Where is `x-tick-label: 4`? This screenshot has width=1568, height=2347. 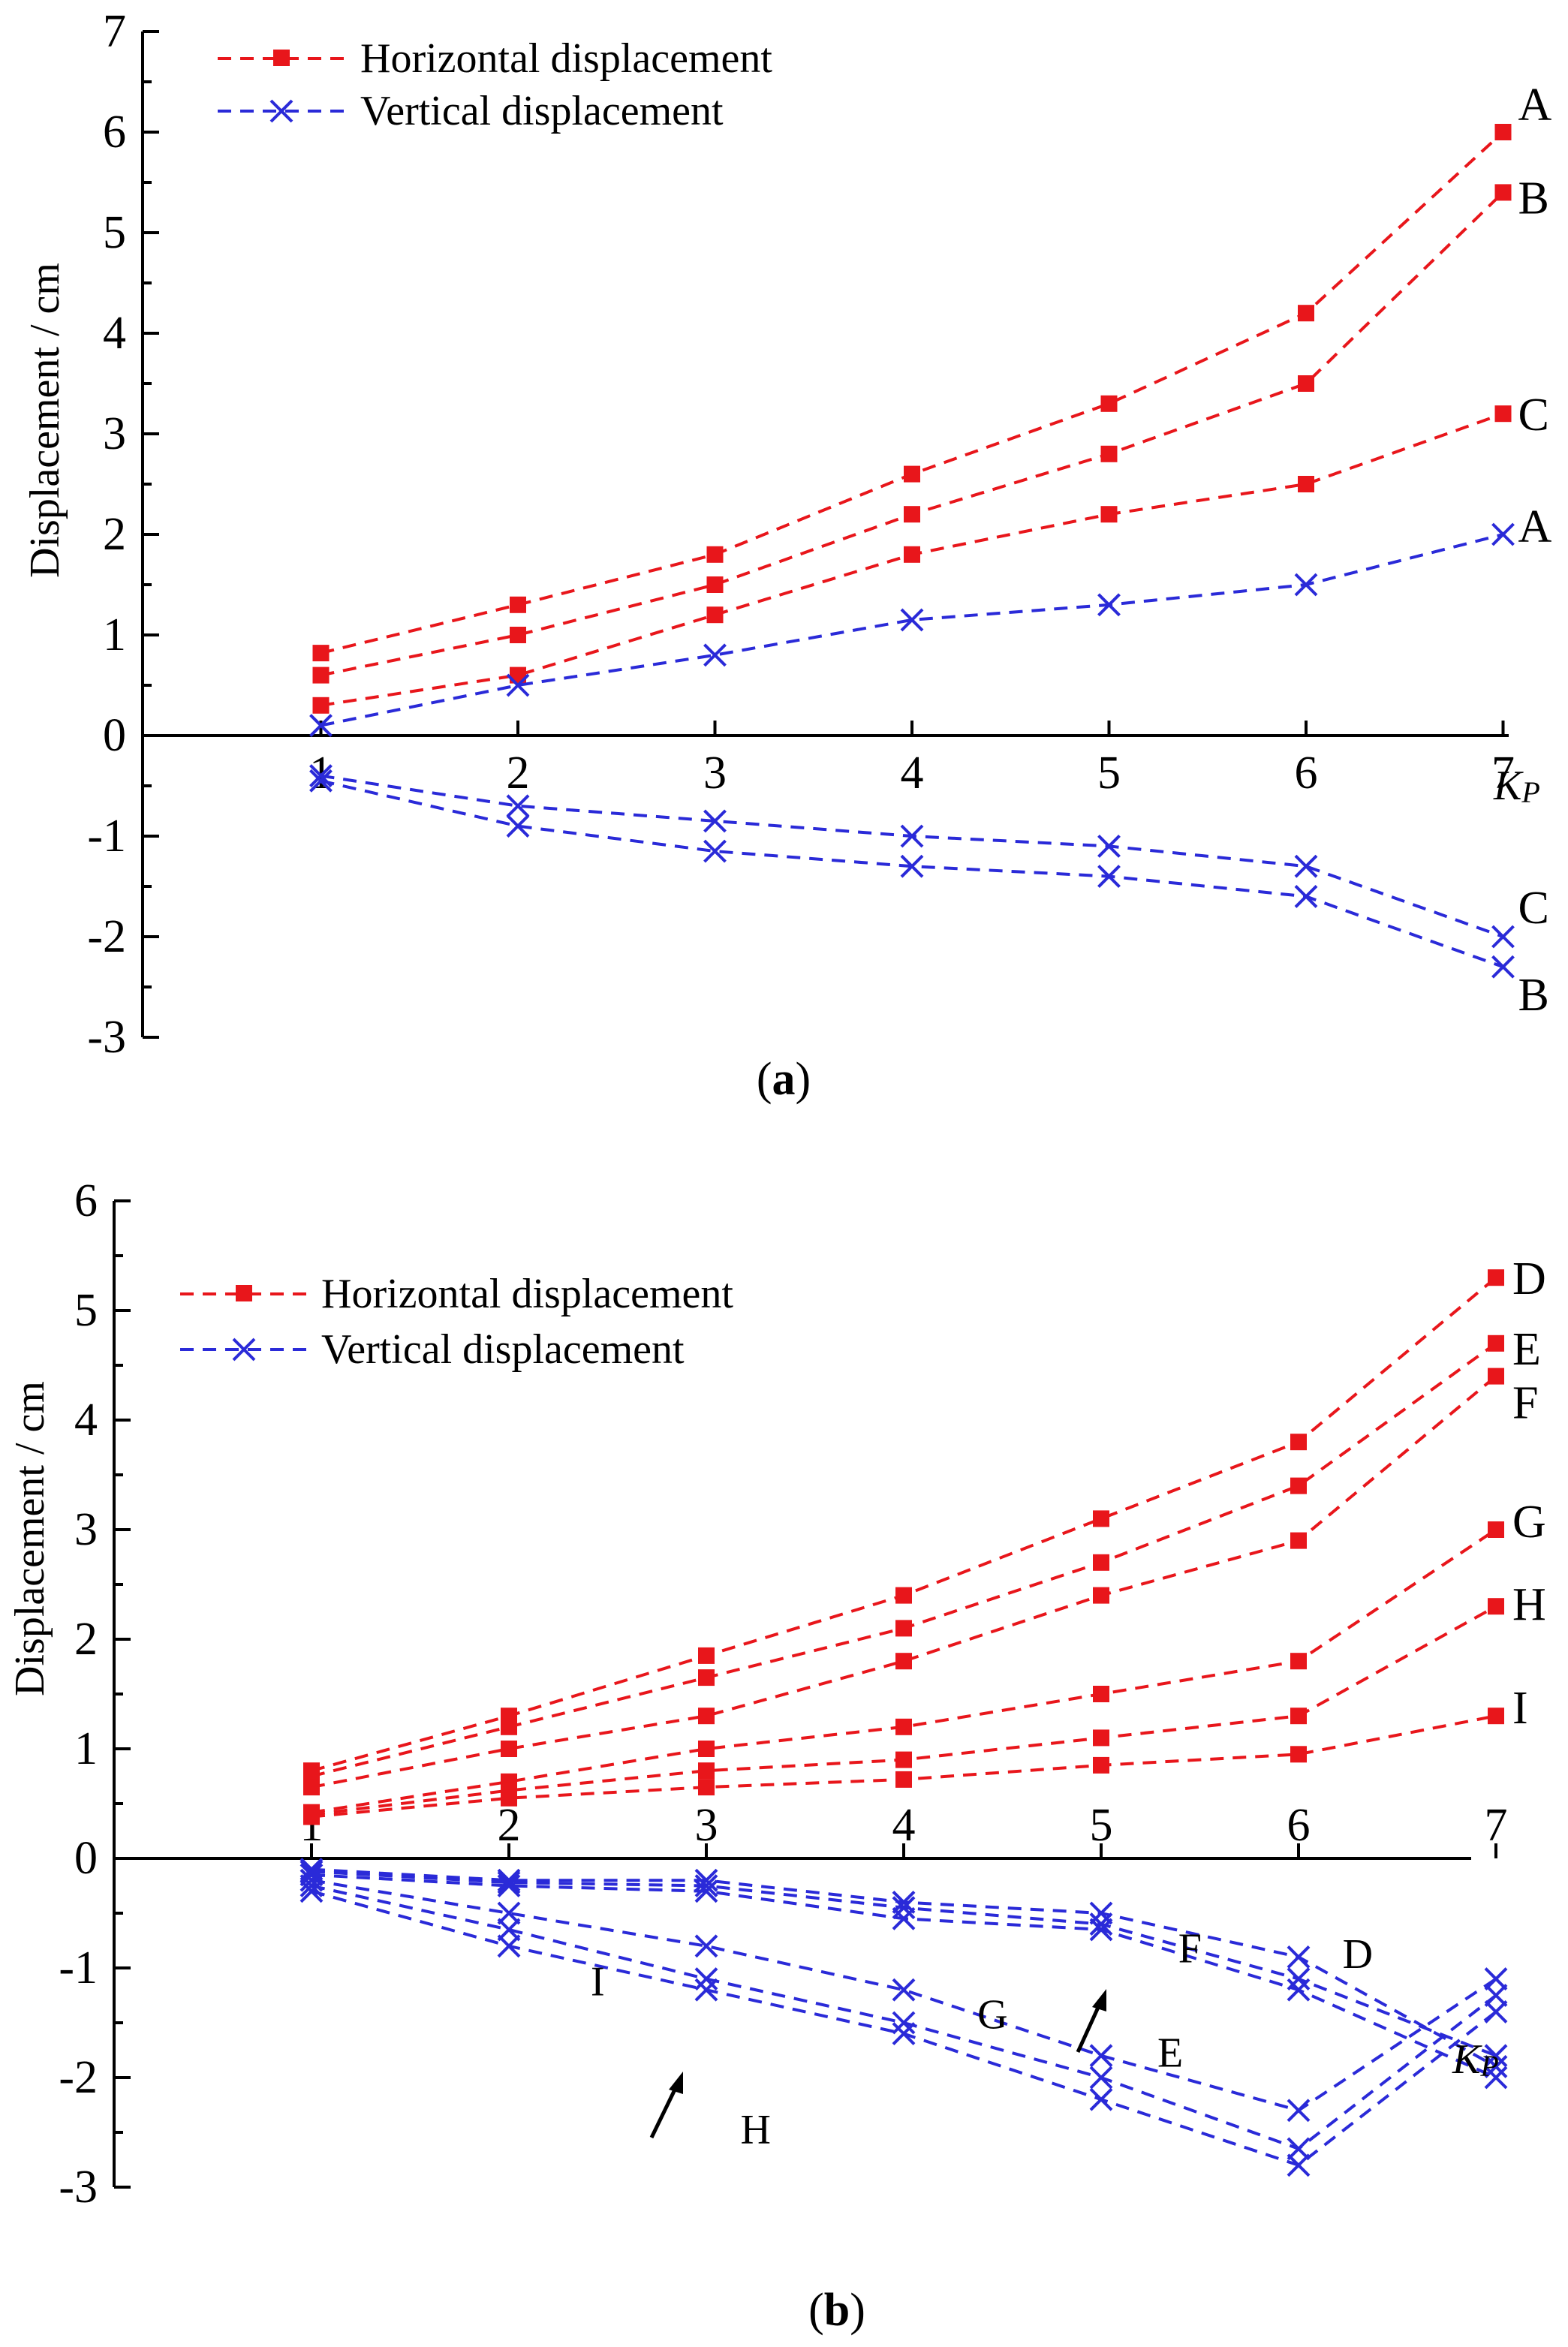 x-tick-label: 4 is located at coordinates (904, 1825).